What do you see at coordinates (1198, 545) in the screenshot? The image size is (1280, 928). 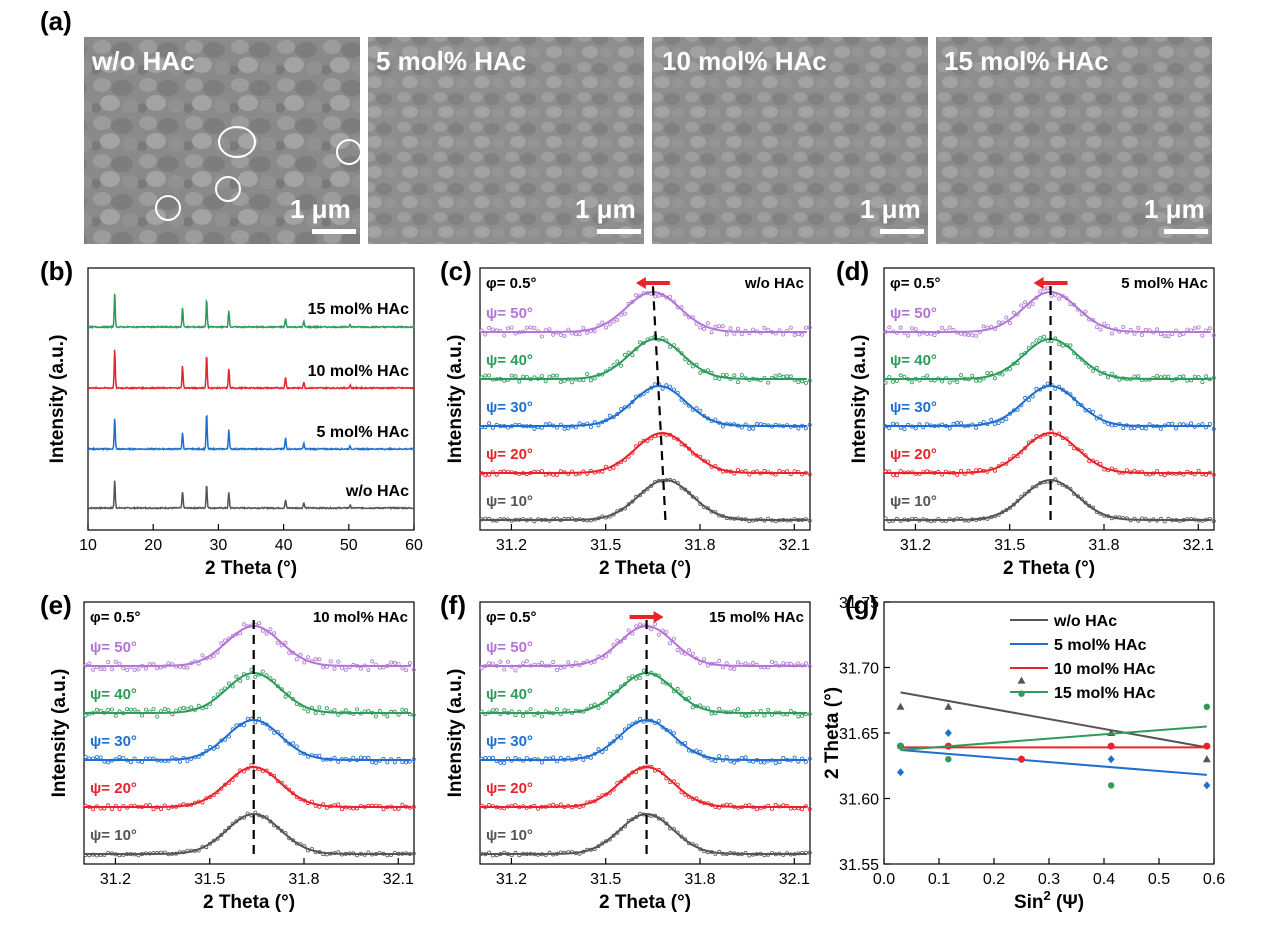 I see `x-tick-label: 32.1` at bounding box center [1198, 545].